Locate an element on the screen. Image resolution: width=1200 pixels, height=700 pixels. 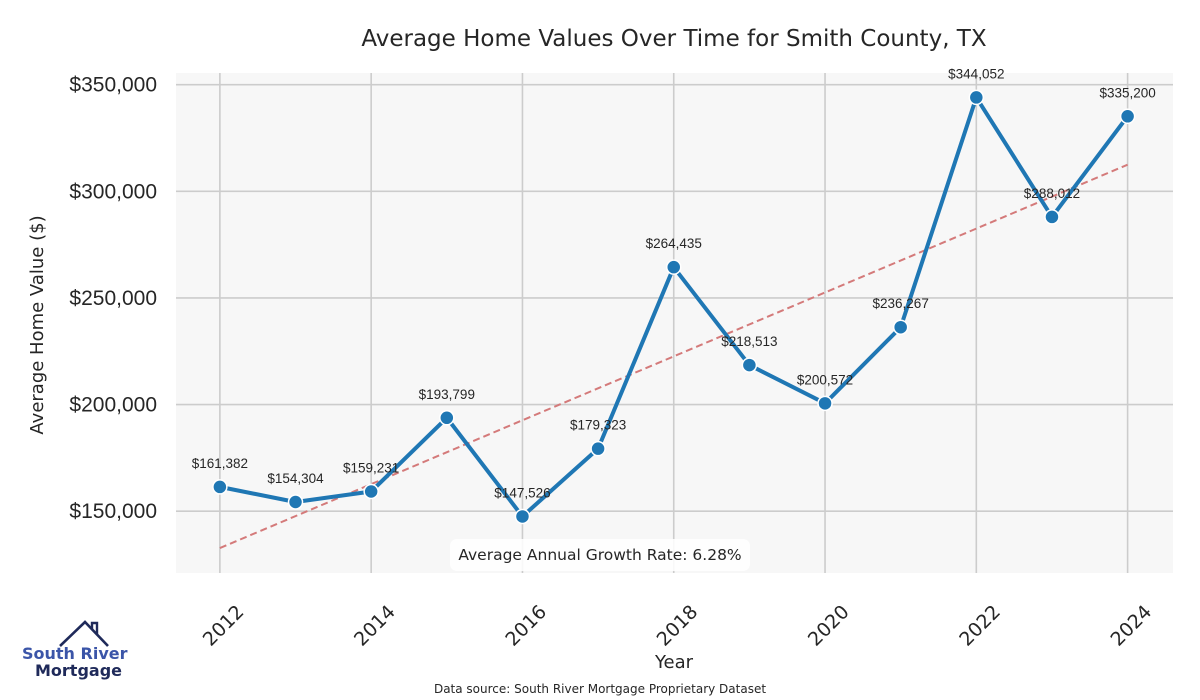
y-tick-label: $300,000 is located at coordinates (113, 191).